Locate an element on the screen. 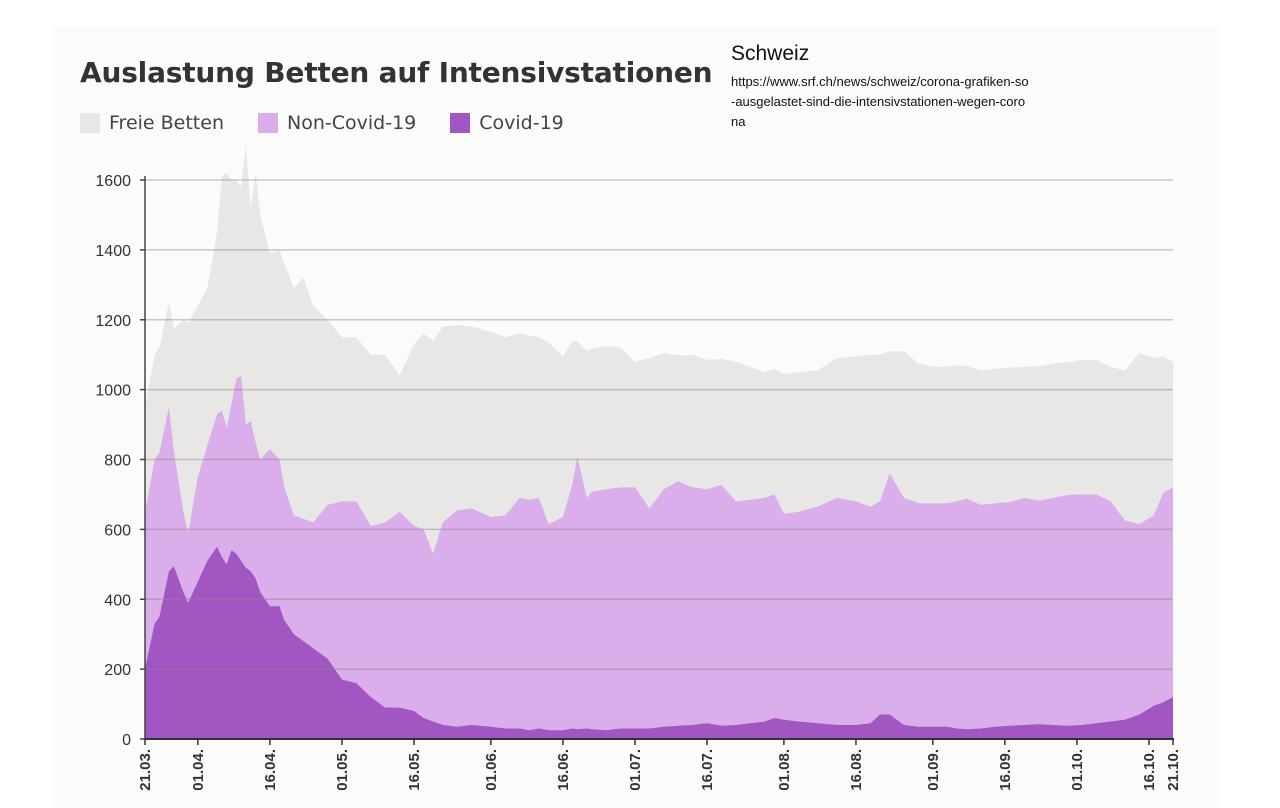 This screenshot has width=1280, height=808. y-tick-label: 1400 is located at coordinates (113, 251).